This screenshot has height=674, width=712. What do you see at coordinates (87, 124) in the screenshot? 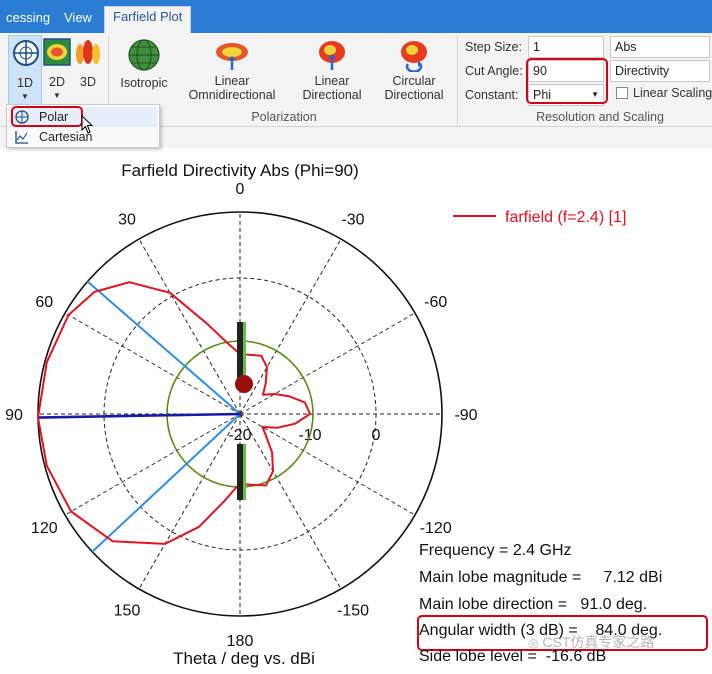
I see `mouse-cursor-icon` at bounding box center [87, 124].